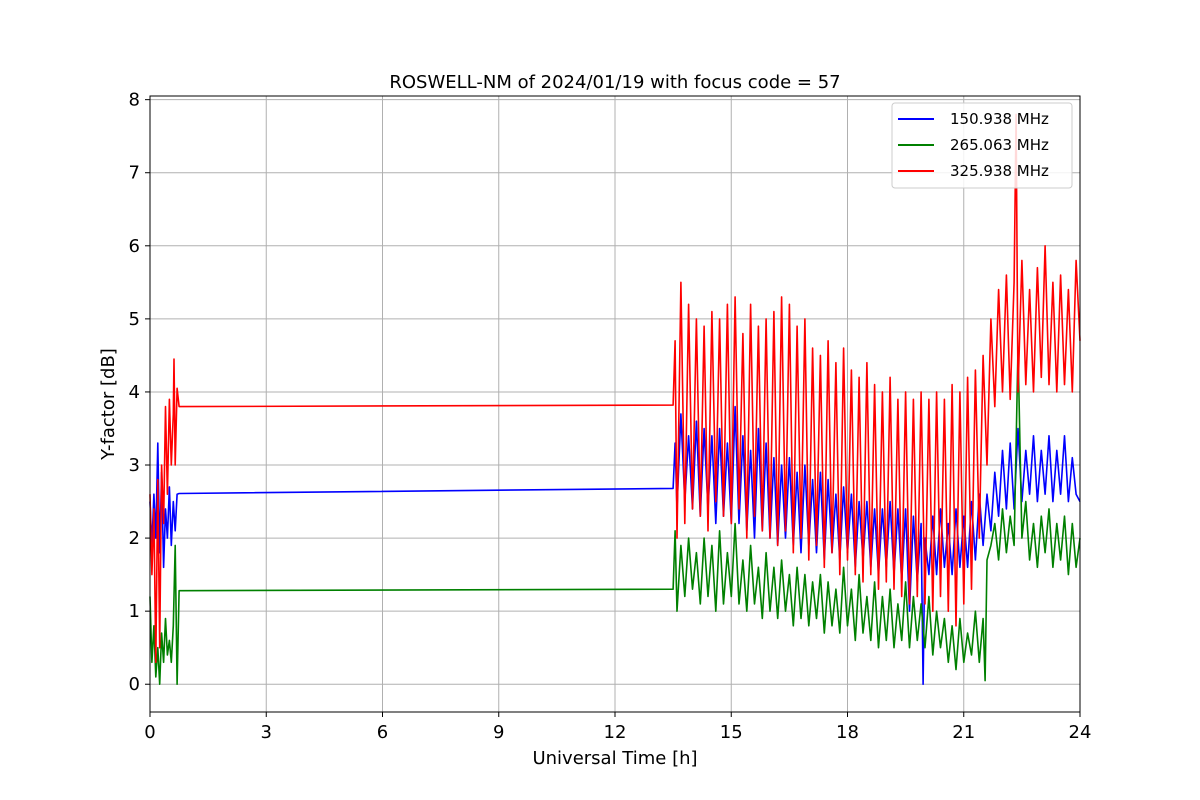 This screenshot has width=1200, height=800. What do you see at coordinates (108, 404) in the screenshot?
I see `y-axis-label: Y-factor [dB]` at bounding box center [108, 404].